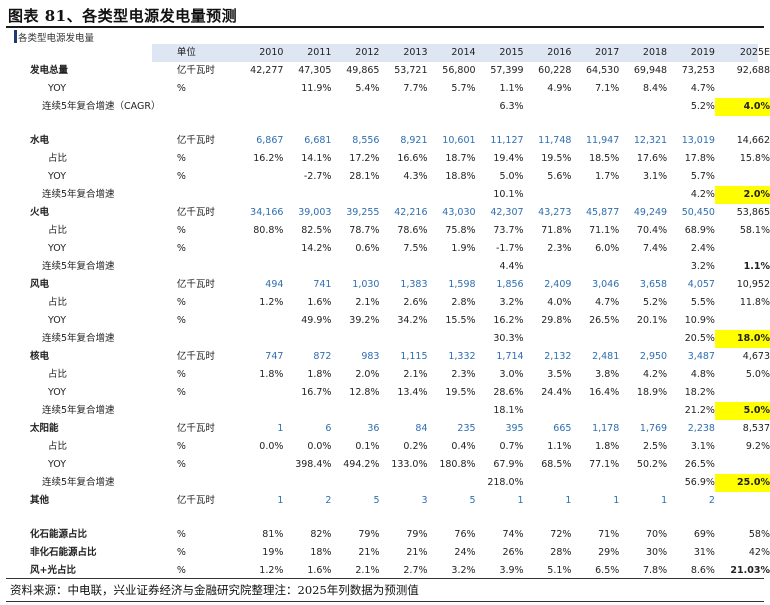  Describe the element at coordinates (507, 212) in the screenshot. I see `value-cell: 42,307` at that location.